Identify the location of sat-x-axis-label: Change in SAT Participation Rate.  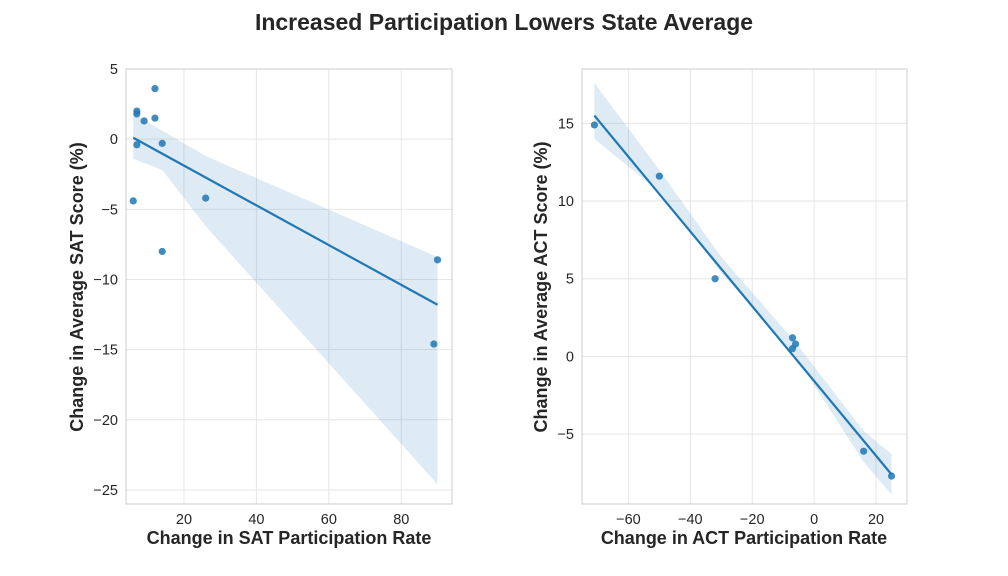
(289, 538).